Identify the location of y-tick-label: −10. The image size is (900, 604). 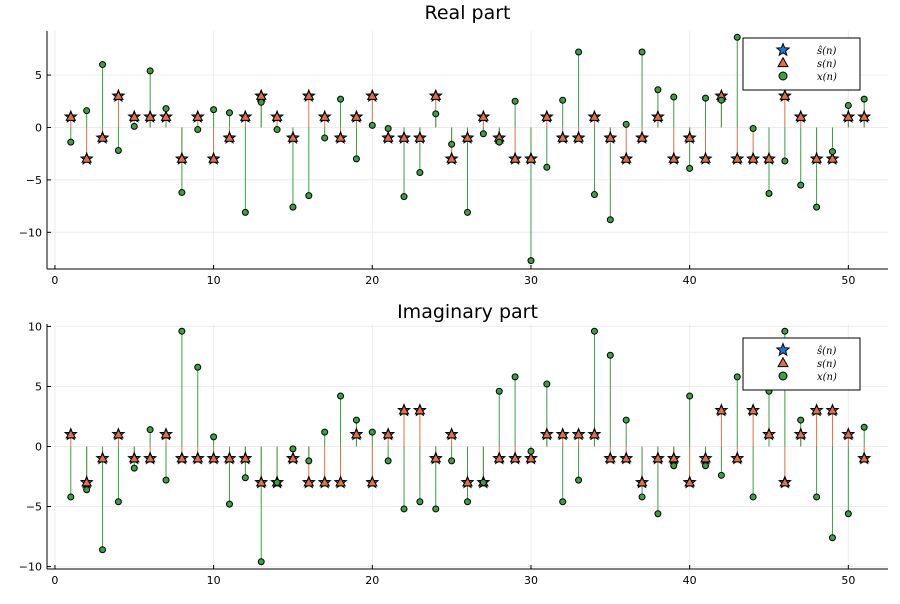
(30, 232).